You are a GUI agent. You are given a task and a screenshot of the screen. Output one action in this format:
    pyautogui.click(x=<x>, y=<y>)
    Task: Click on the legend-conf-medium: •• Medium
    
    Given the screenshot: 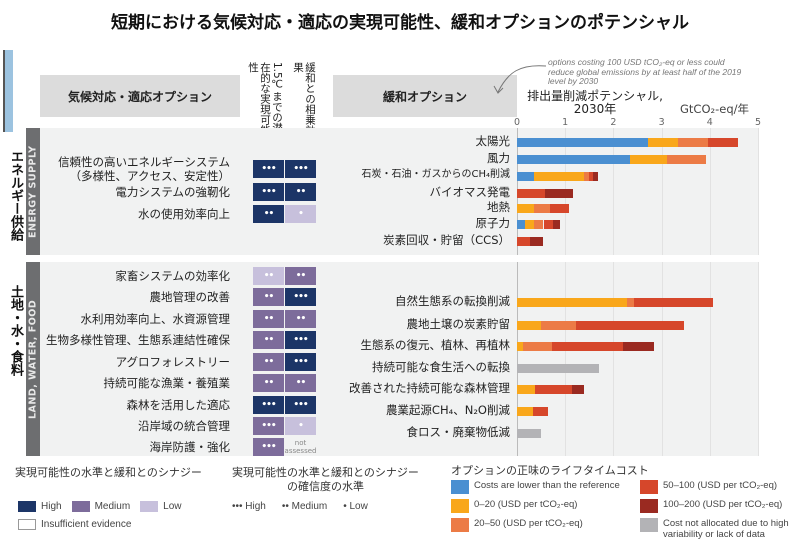 What is the action you would take?
    pyautogui.click(x=304, y=506)
    